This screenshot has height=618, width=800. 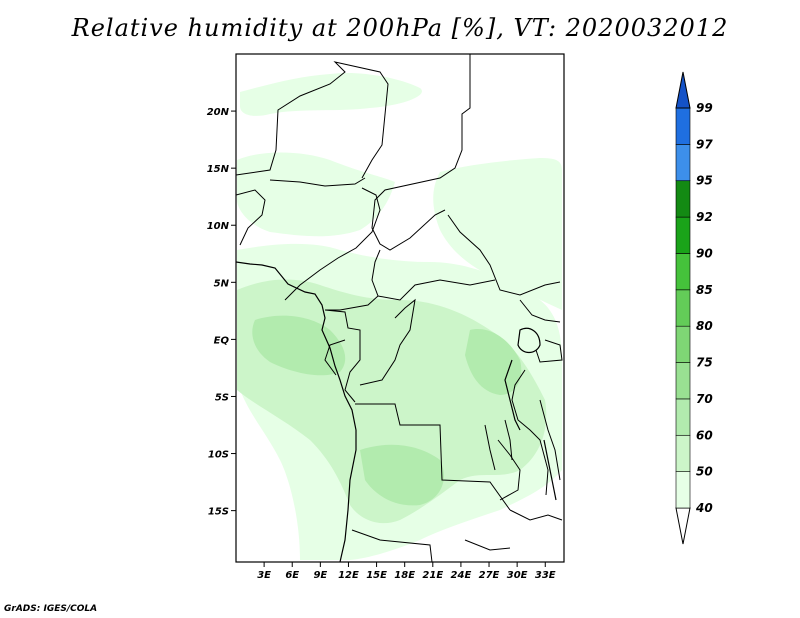 I want to click on lon-tick-label: 15E, so click(x=376, y=575).